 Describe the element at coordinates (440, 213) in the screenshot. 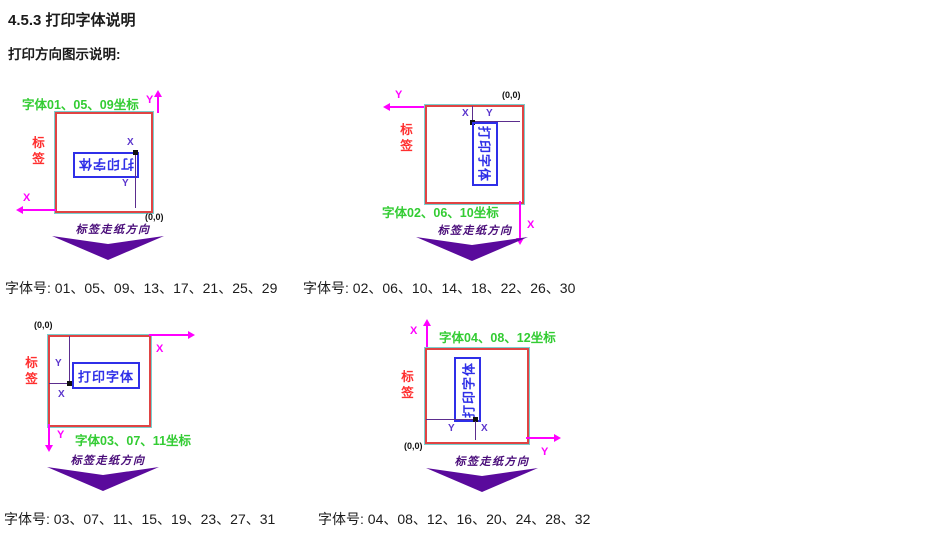

I see `coord-label: 字体02、06、10坐标` at that location.